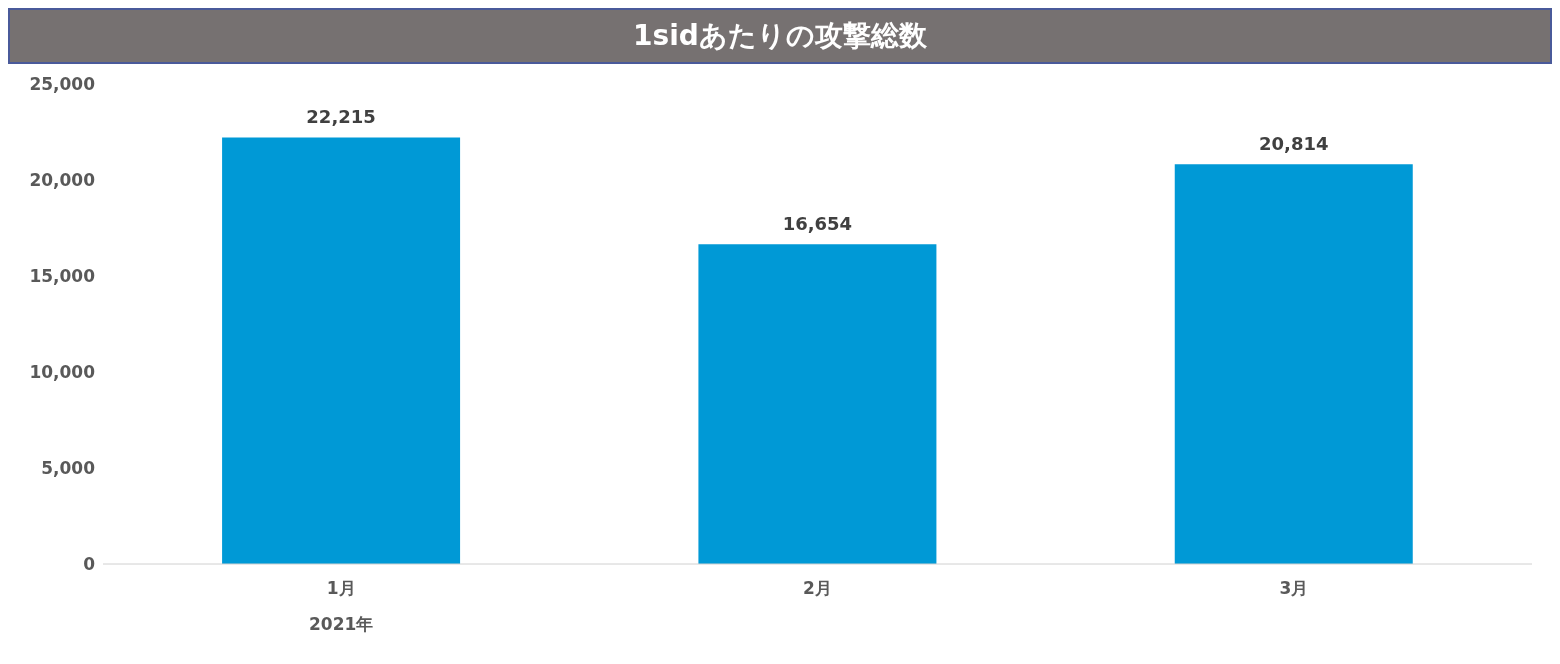 This screenshot has height=664, width=1560. Describe the element at coordinates (817, 224) in the screenshot. I see `data-label: 16,654` at that location.